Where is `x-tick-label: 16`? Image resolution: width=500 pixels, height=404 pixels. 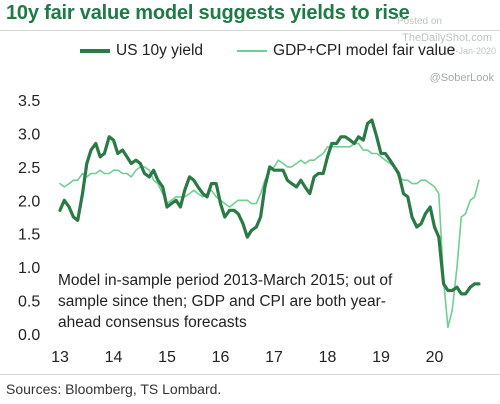 x-tick-label: 16 is located at coordinates (221, 357).